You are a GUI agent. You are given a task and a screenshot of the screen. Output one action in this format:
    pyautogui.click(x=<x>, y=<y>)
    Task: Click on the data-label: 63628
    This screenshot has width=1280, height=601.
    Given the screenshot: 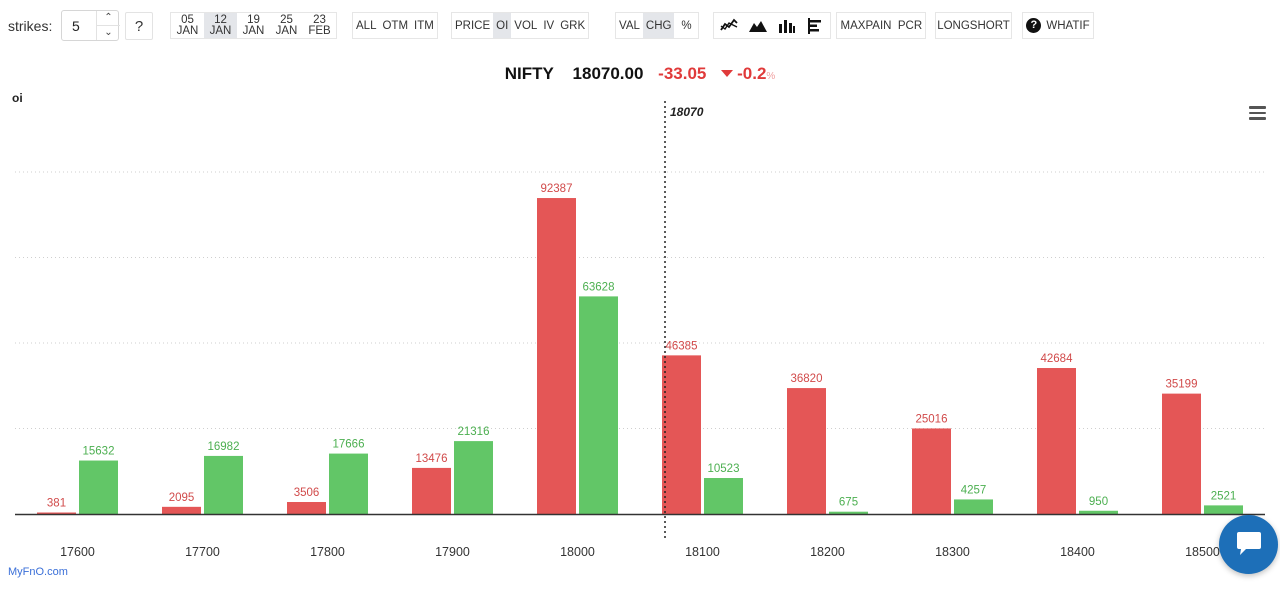 What is the action you would take?
    pyautogui.click(x=599, y=287)
    